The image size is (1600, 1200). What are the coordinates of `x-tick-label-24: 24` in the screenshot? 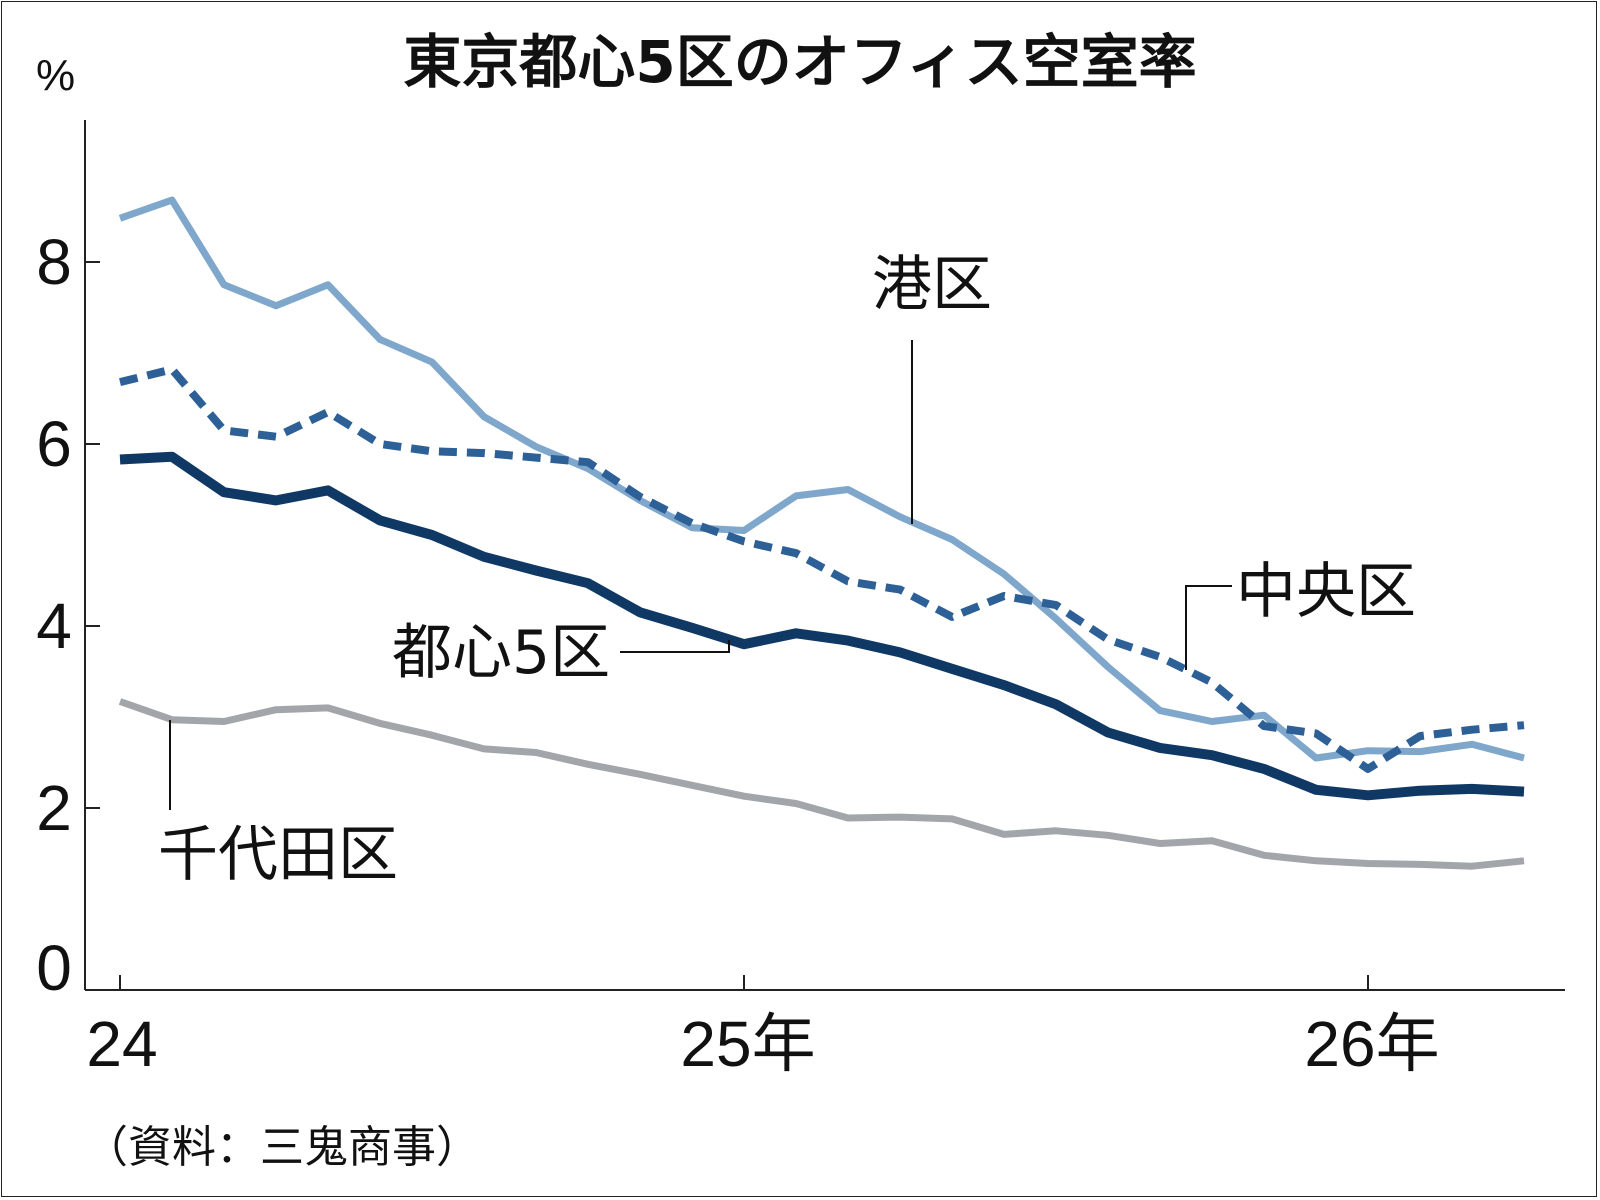 It's located at (121, 1044).